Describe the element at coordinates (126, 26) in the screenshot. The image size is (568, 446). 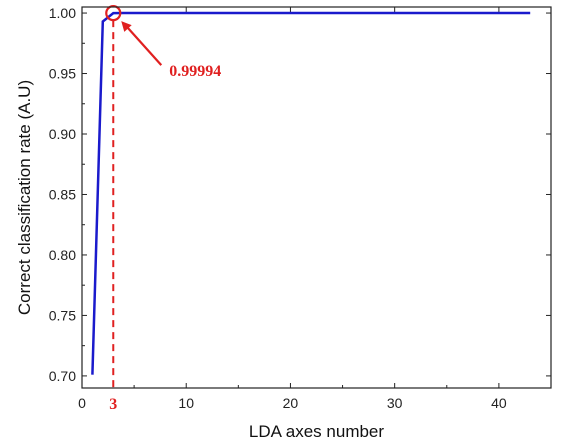
I see `annotation-arrow-head` at that location.